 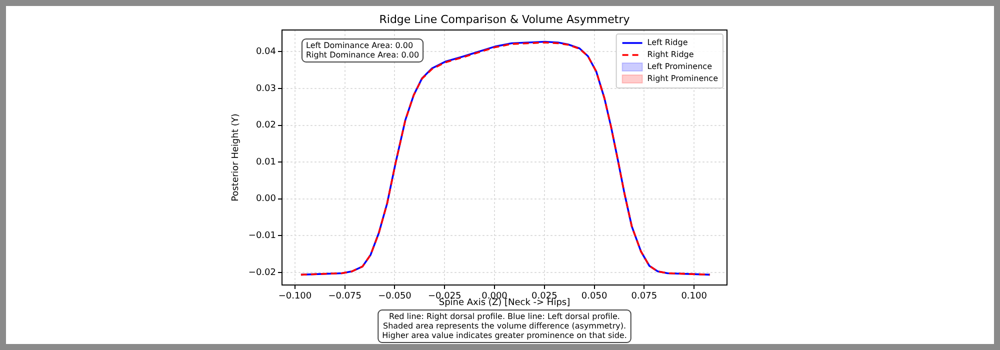 What do you see at coordinates (594, 297) in the screenshot?
I see `x-tick-label: 0.050` at bounding box center [594, 297].